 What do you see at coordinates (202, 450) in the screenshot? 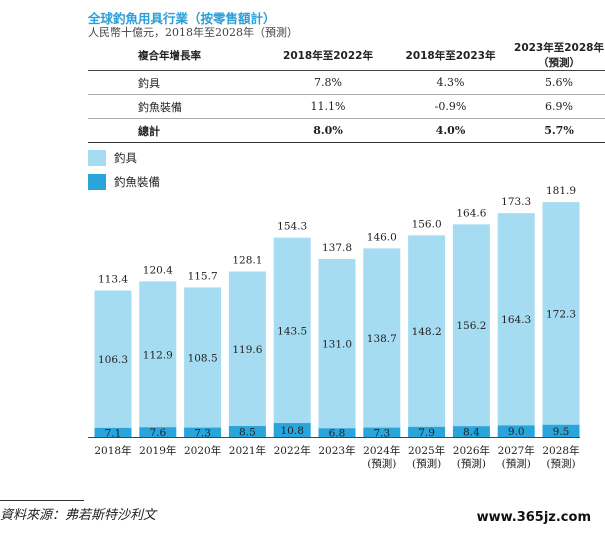
I see `x-tick-label: 2020年` at bounding box center [202, 450].